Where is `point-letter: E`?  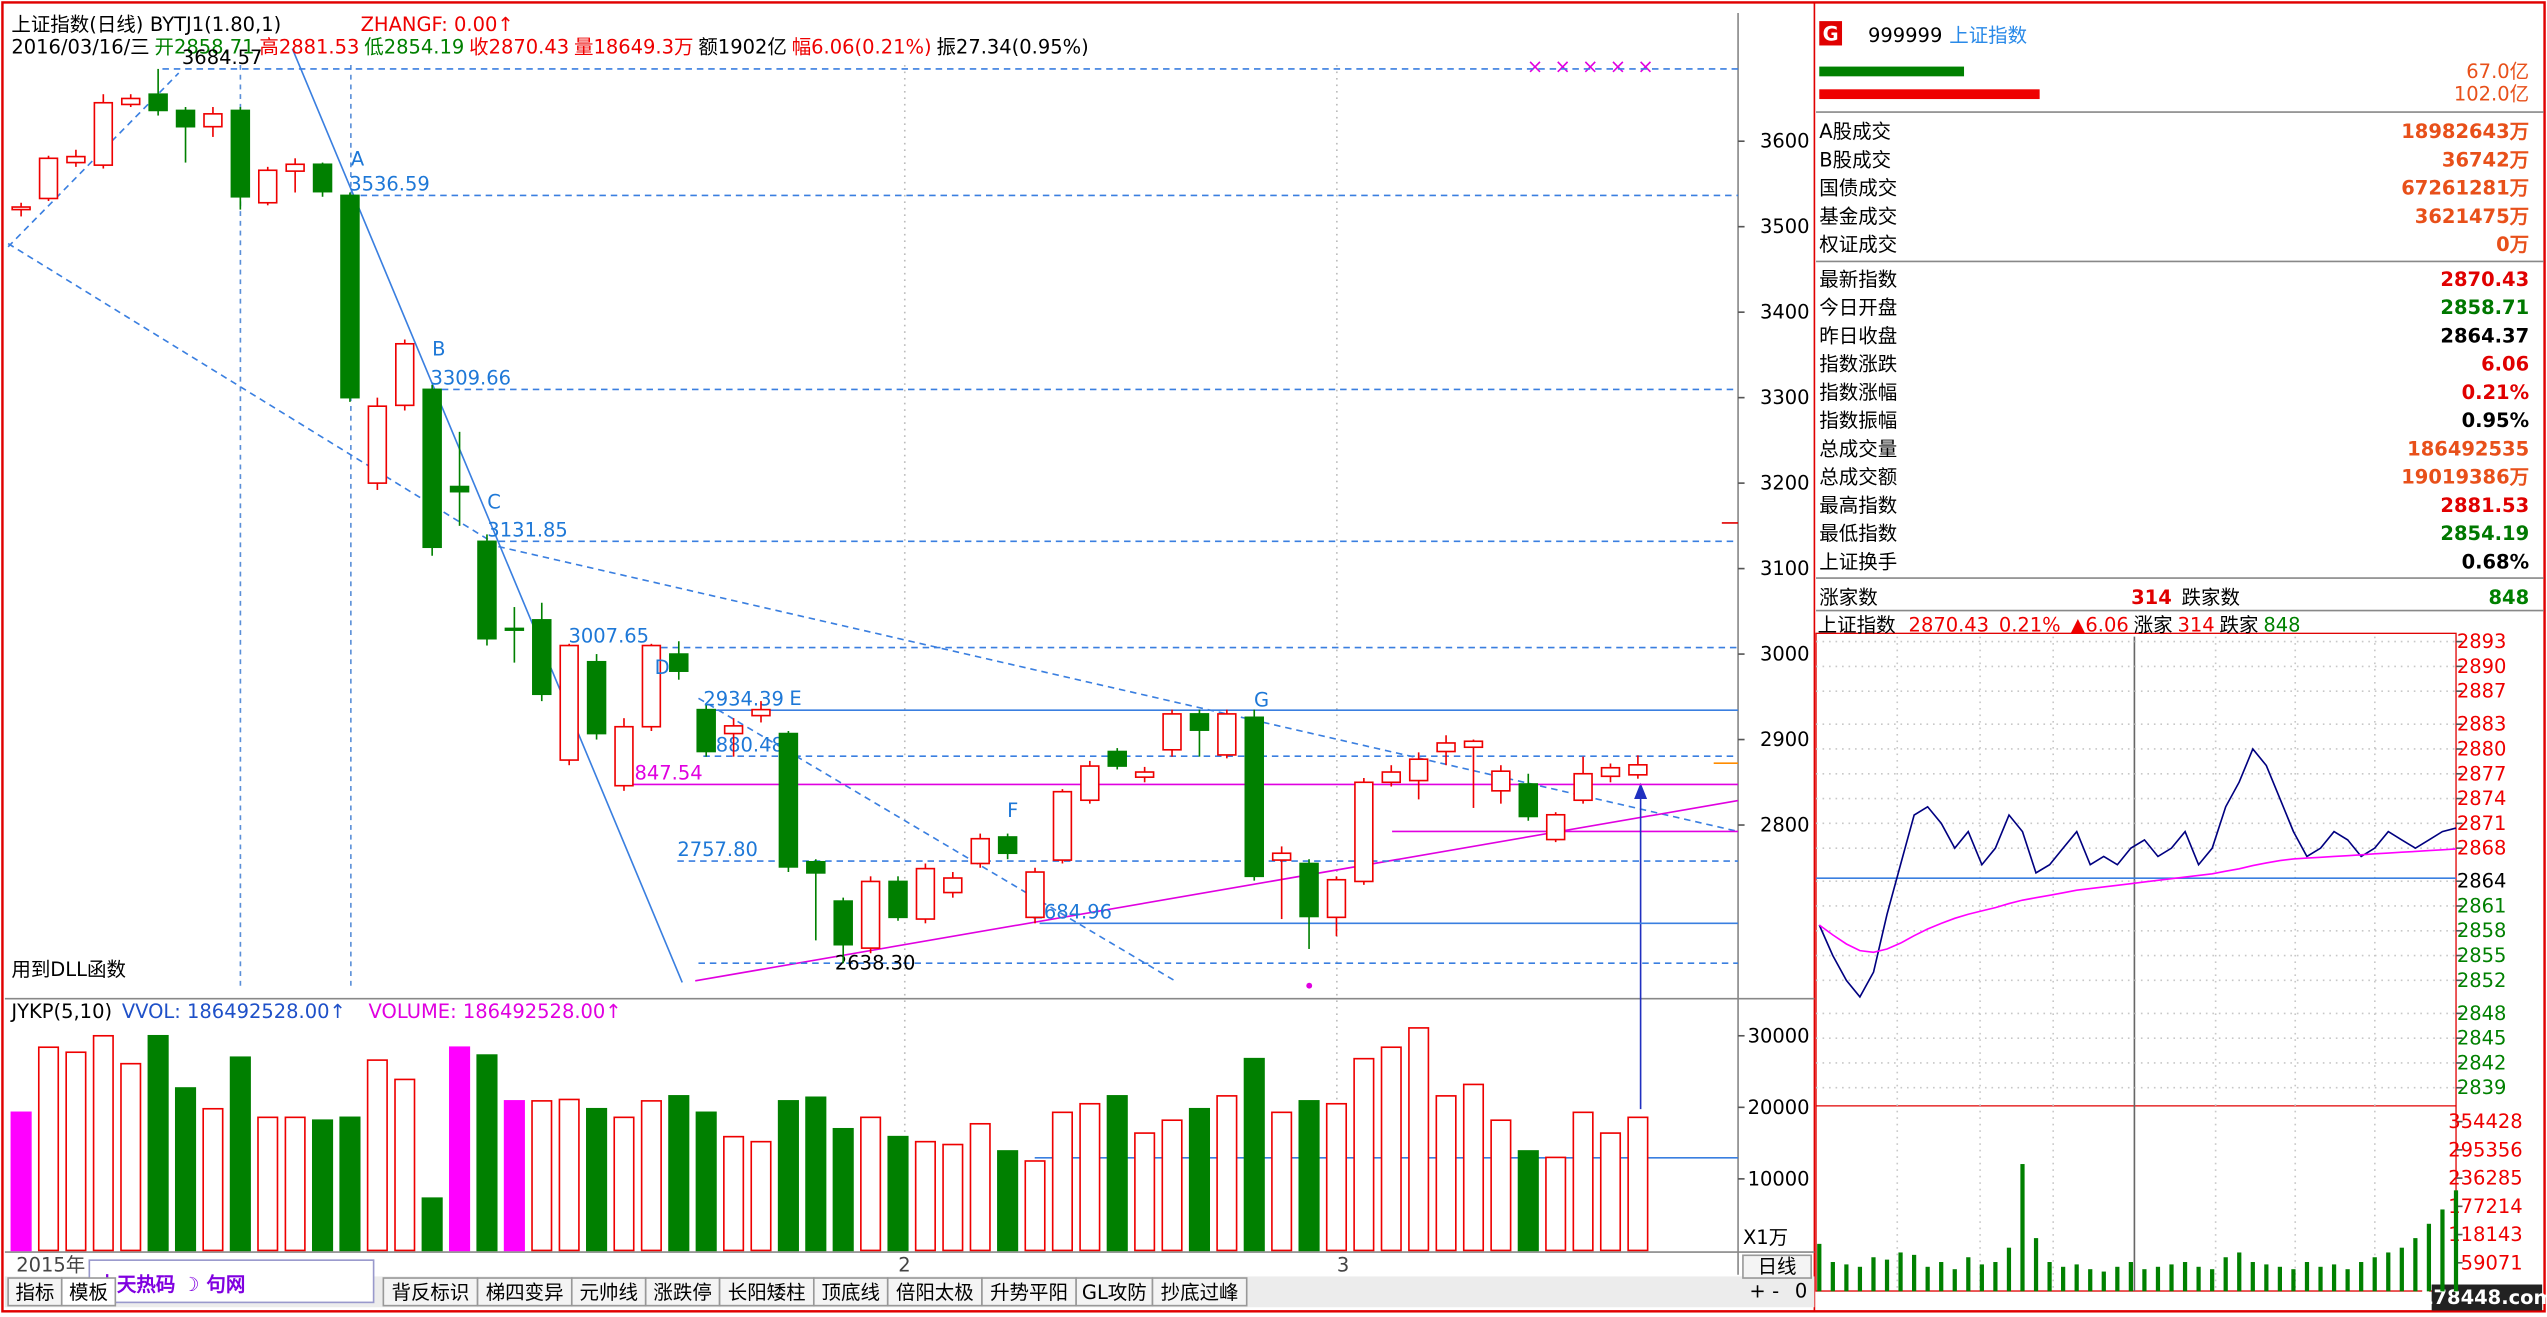
point-letter: E is located at coordinates (795, 698).